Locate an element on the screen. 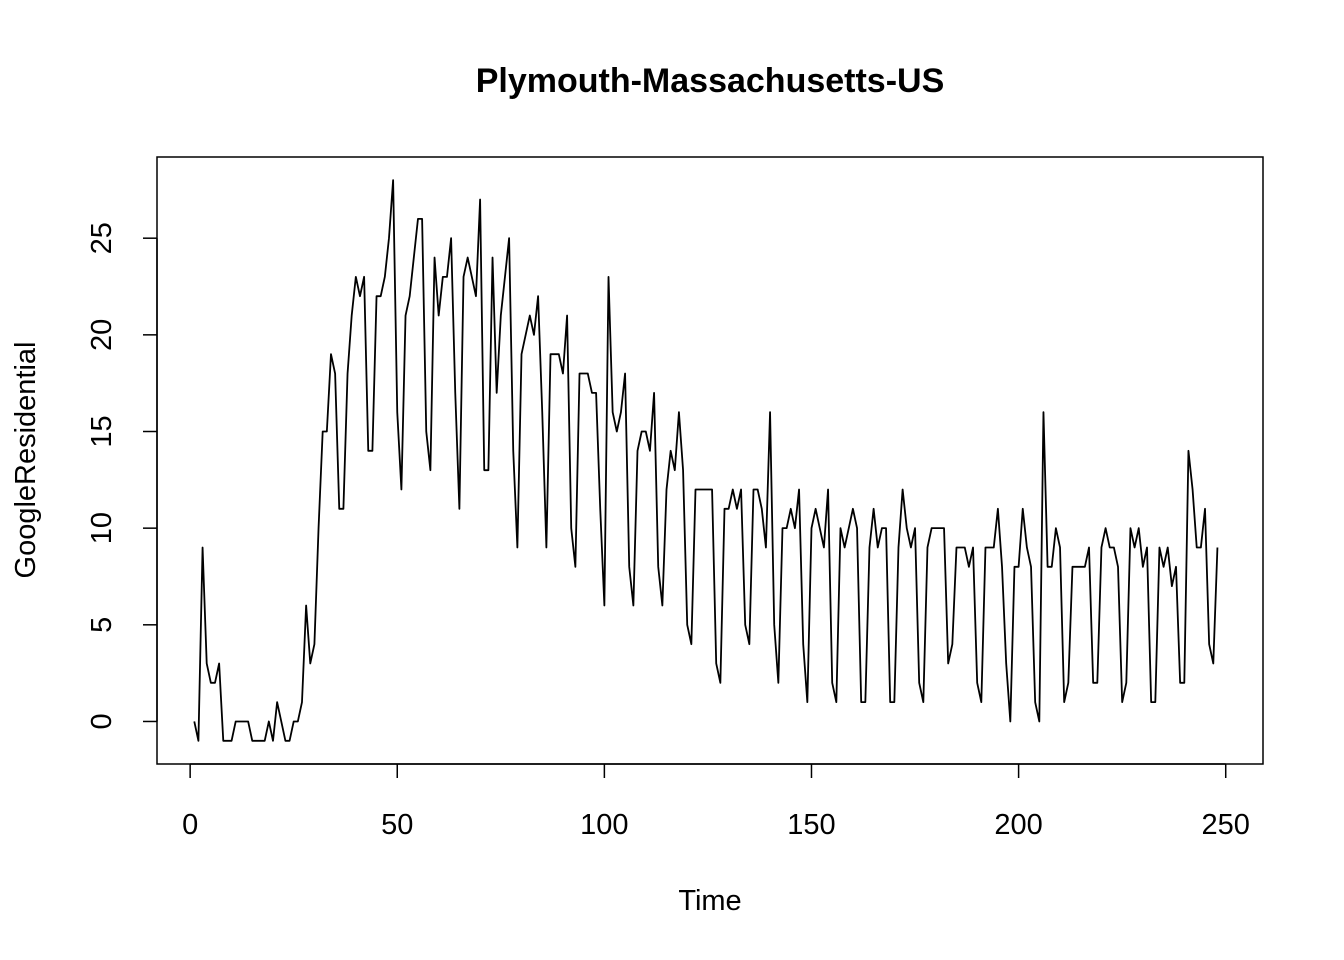 This screenshot has height=960, width=1344. y-axis: 0 5 10 15 20 25 is located at coordinates (122, 476).